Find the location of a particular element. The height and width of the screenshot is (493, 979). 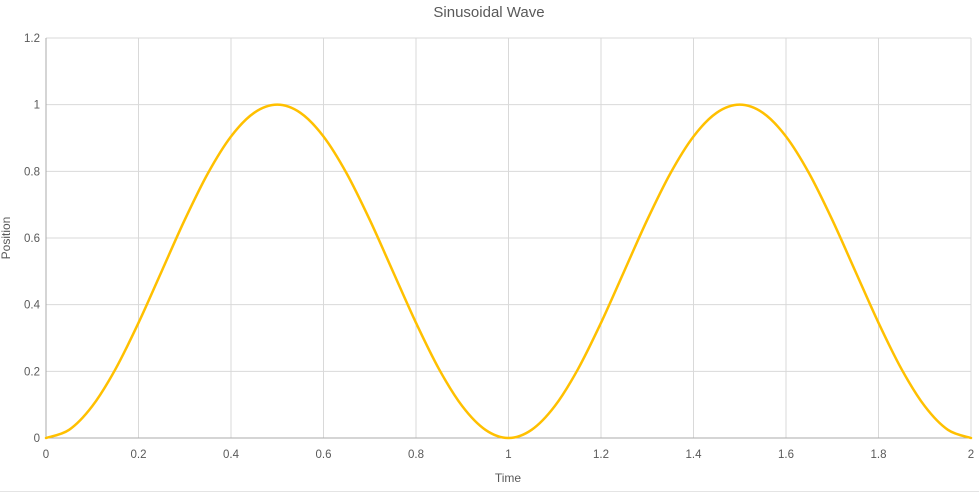

y-tick-labels: 0 0.2 0.4 0.6 0.8 1 1.2 is located at coordinates (32, 239).